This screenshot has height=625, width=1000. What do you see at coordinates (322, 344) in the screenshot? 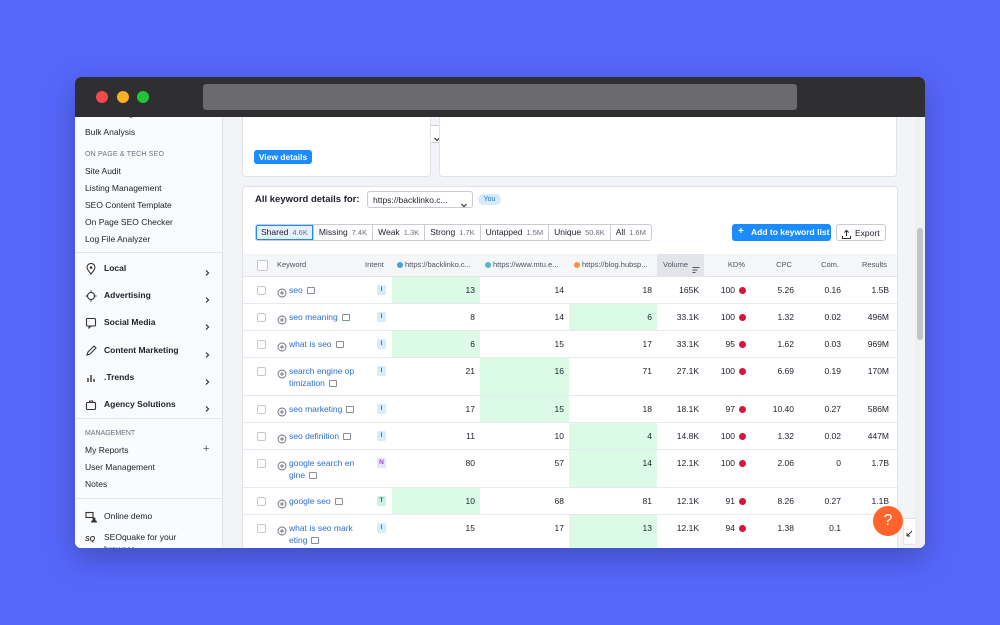
I see `keyword-cell: what is seo` at bounding box center [322, 344].